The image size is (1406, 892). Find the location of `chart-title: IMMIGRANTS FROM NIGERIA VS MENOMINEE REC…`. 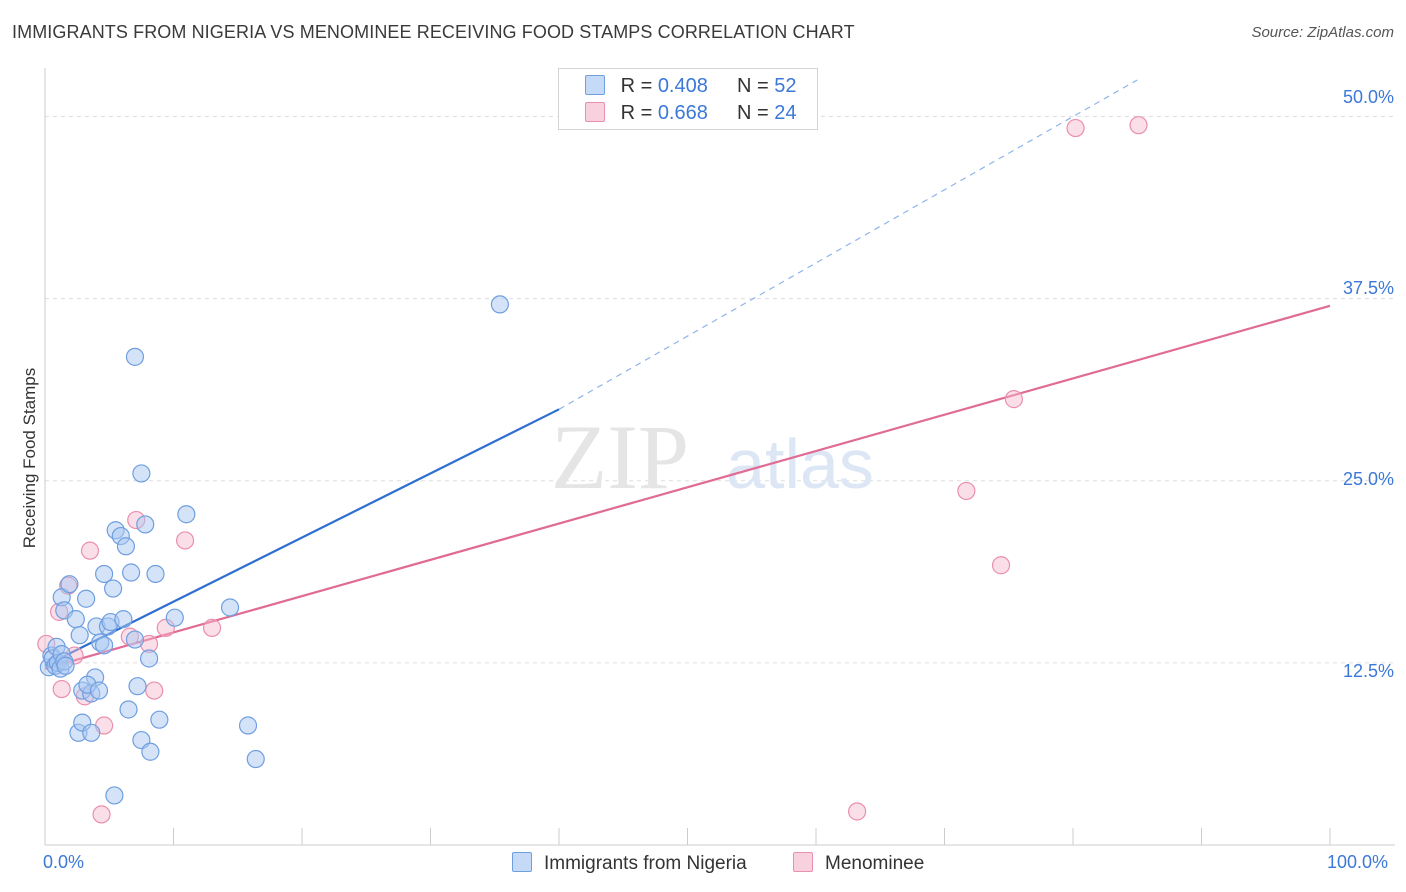

chart-title: IMMIGRANTS FROM NIGERIA VS MENOMINEE REC… is located at coordinates (433, 32).